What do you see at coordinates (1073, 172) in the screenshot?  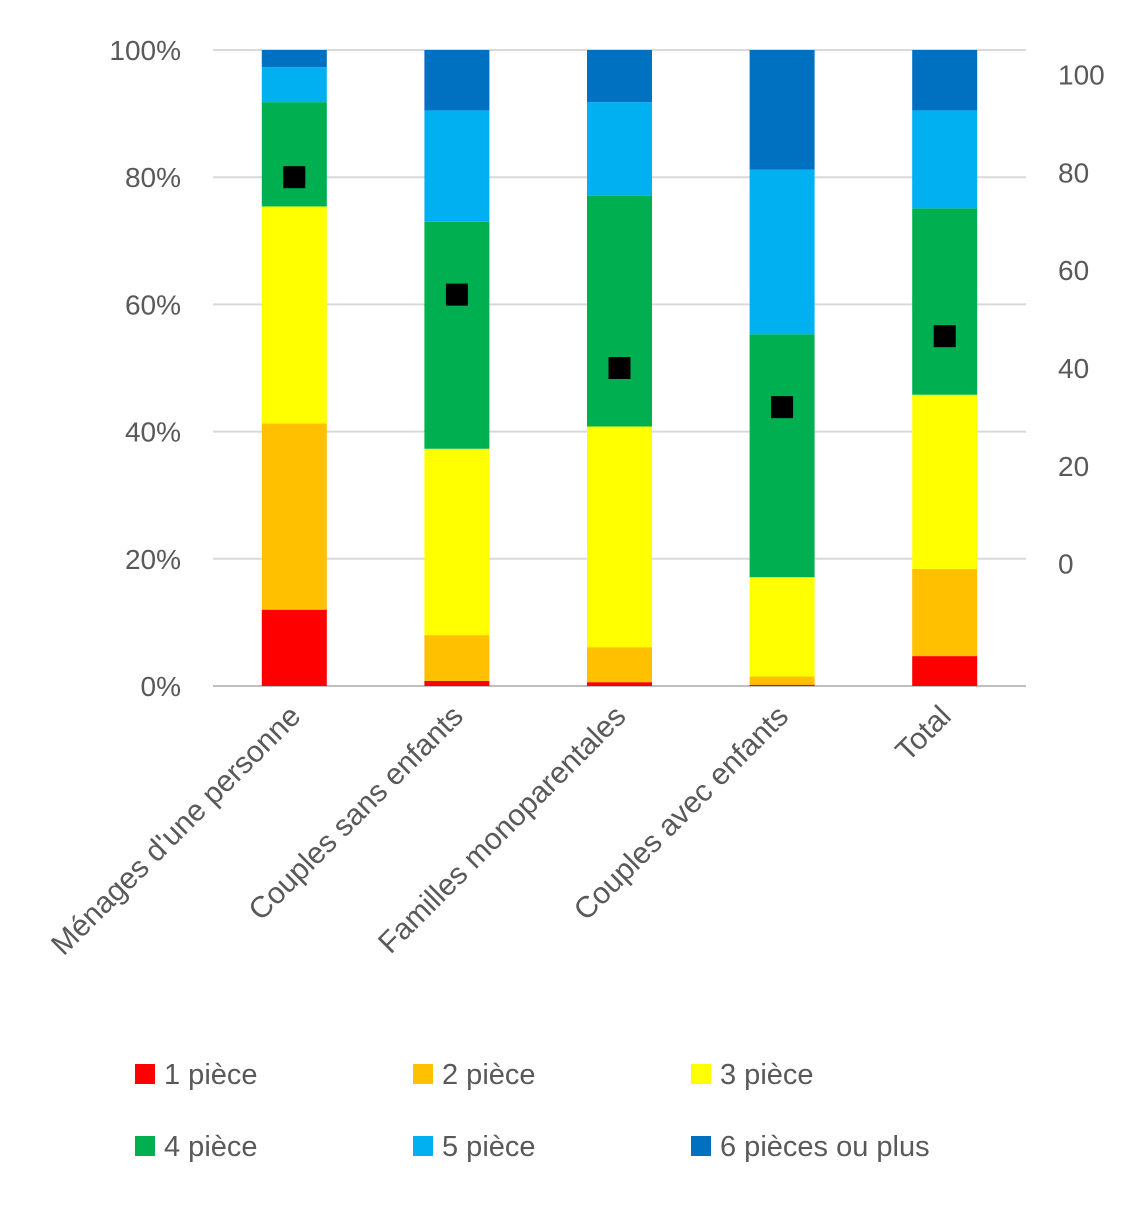 I see `right-tick-label: 80` at bounding box center [1073, 172].